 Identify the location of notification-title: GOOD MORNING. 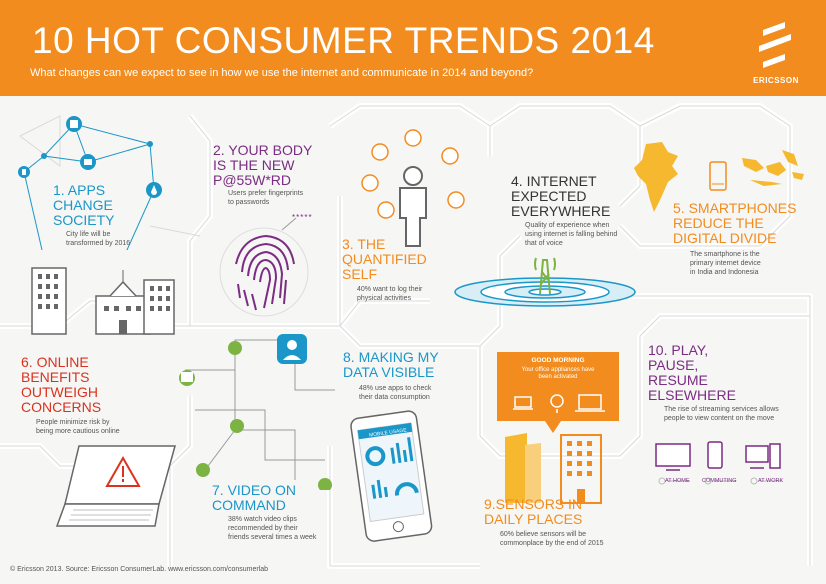
(558, 360).